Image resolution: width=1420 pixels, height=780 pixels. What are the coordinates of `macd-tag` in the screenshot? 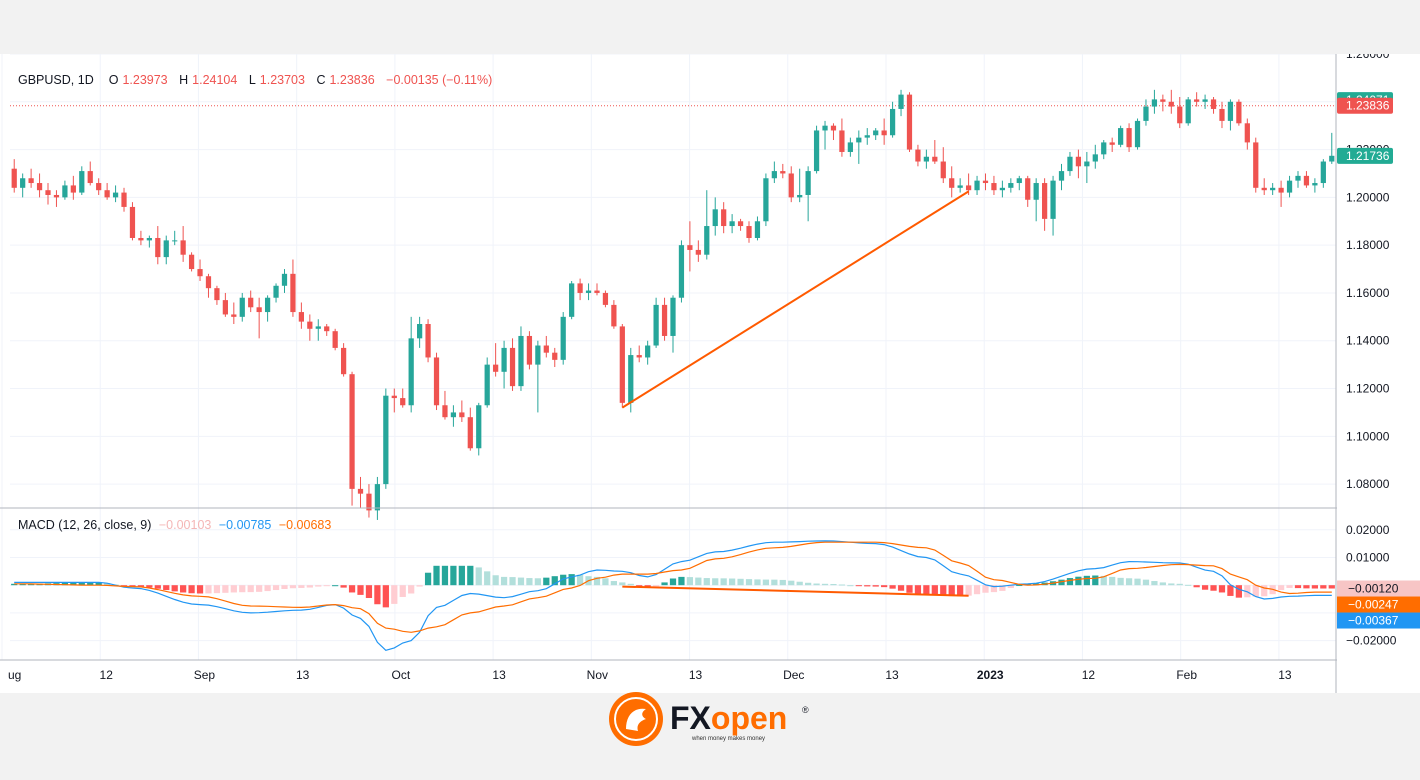 It's located at (1378, 604).